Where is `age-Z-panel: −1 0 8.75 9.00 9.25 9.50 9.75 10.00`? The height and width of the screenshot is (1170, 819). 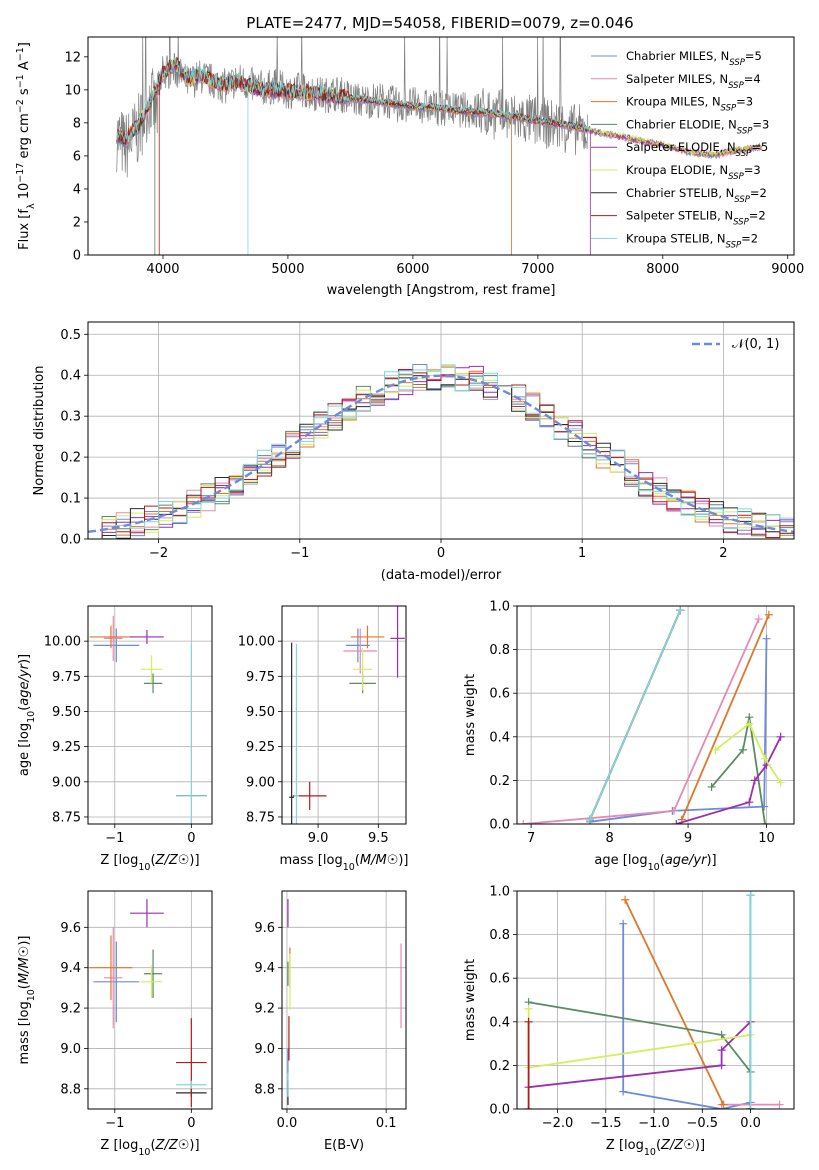
age-Z-panel: −1 0 8.75 9.00 9.25 9.50 9.75 10.00 is located at coordinates (128, 725).